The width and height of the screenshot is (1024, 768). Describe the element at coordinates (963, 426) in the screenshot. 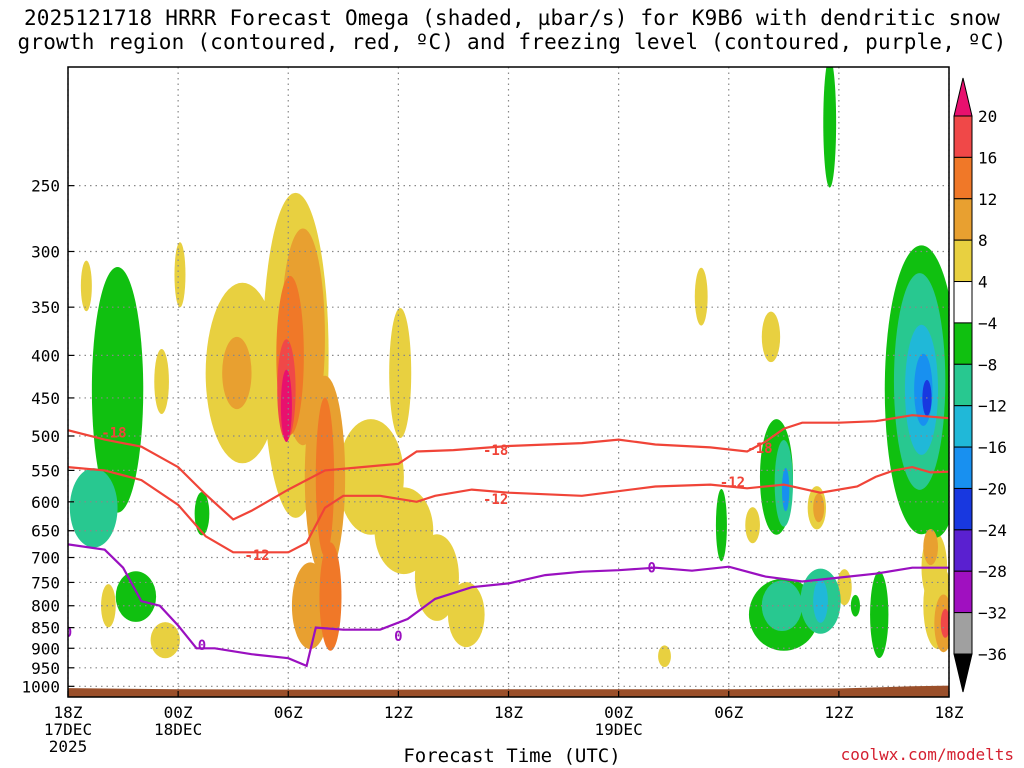

I see `colorbar-bin--16` at that location.